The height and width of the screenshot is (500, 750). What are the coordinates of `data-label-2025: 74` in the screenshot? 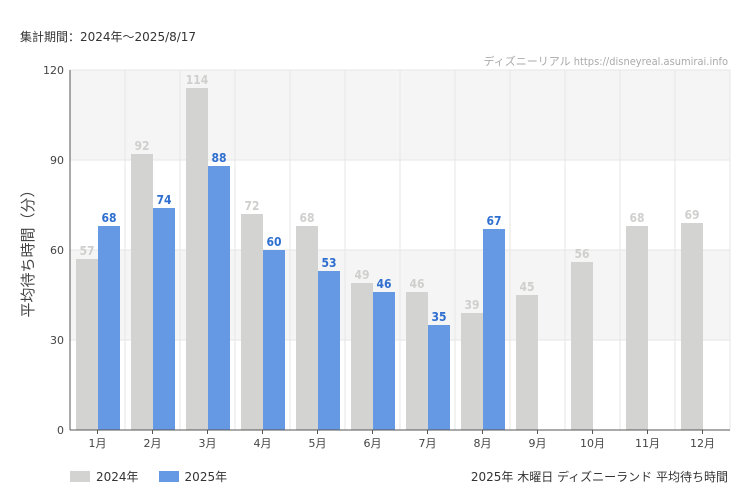 It's located at (164, 200).